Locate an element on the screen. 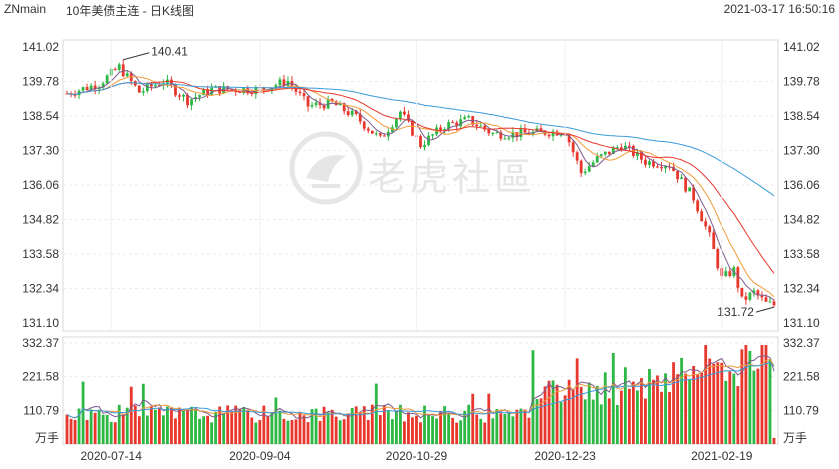 The image size is (839, 469). volume-unit-left: 万手 is located at coordinates (47, 438).